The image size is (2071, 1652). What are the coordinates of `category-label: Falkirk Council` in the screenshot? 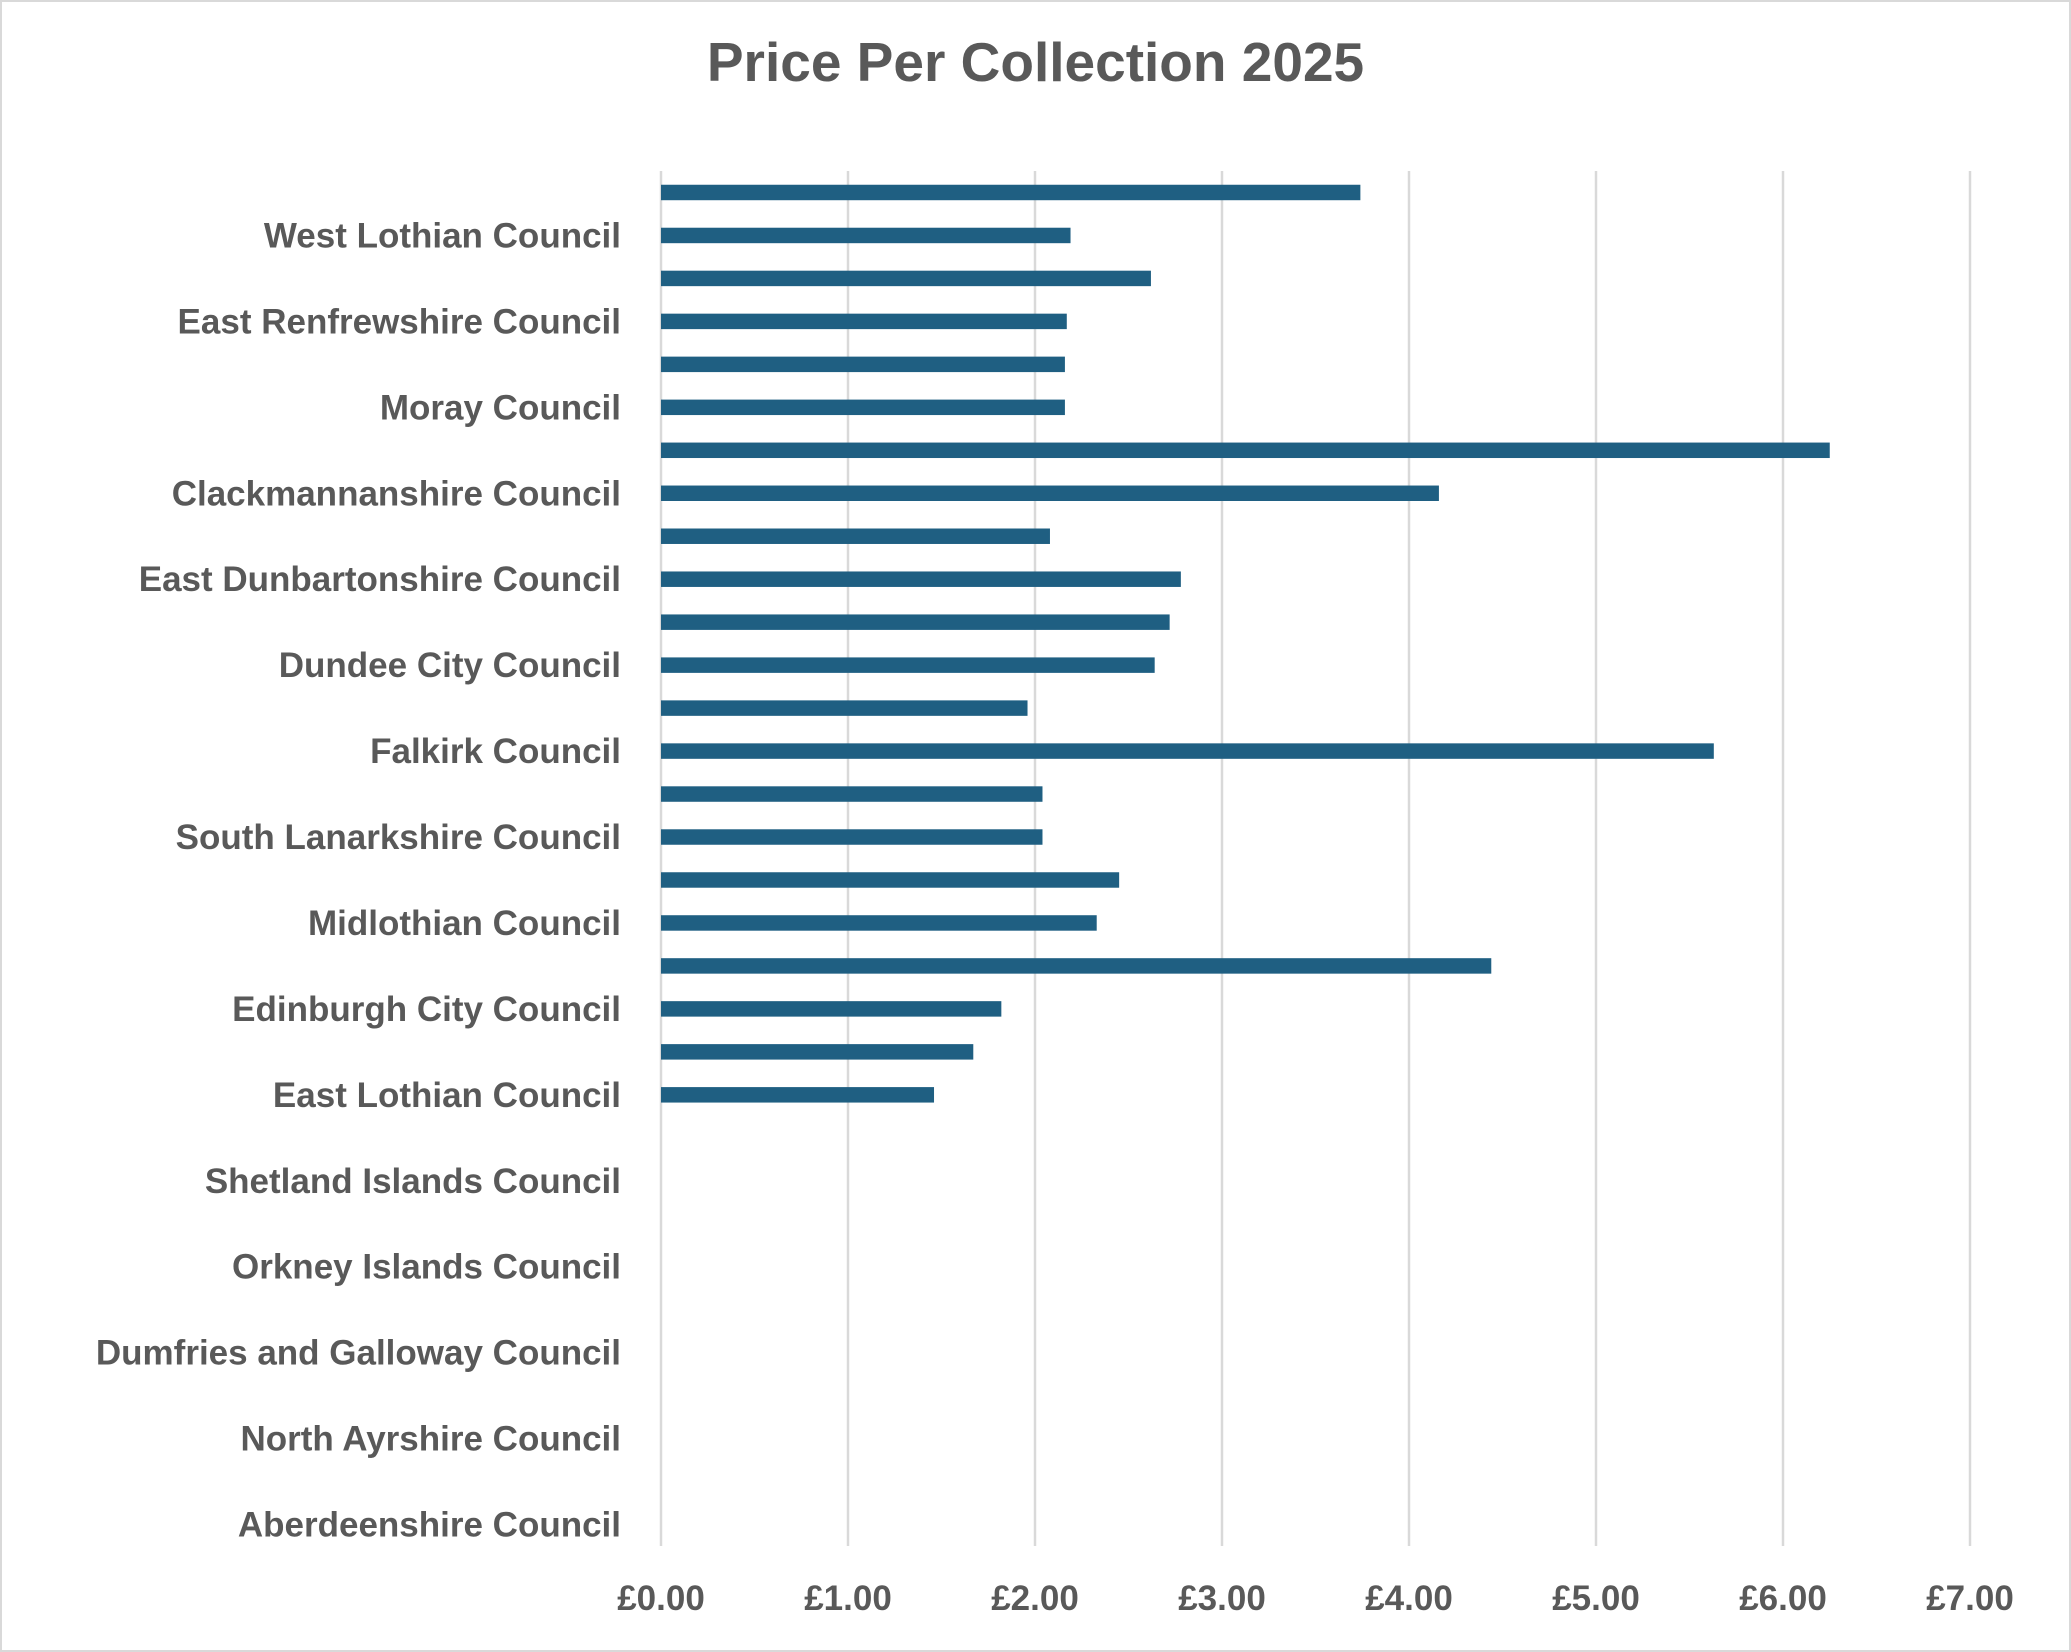 It's located at (495, 751).